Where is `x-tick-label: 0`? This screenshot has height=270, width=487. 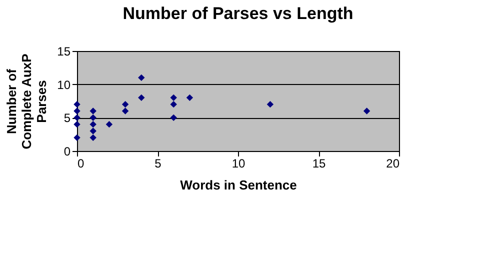 x-tick-label: 0 is located at coordinates (81, 163).